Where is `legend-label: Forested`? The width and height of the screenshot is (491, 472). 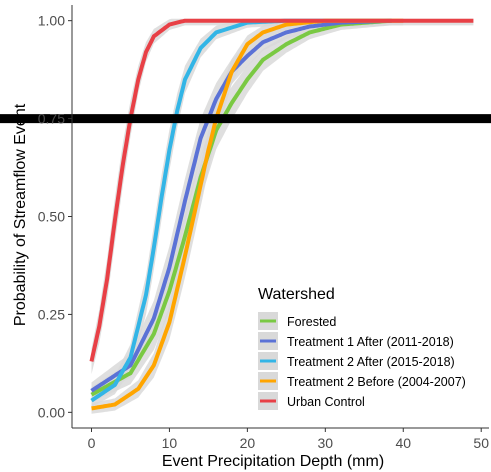 legend-label: Forested is located at coordinates (311, 322).